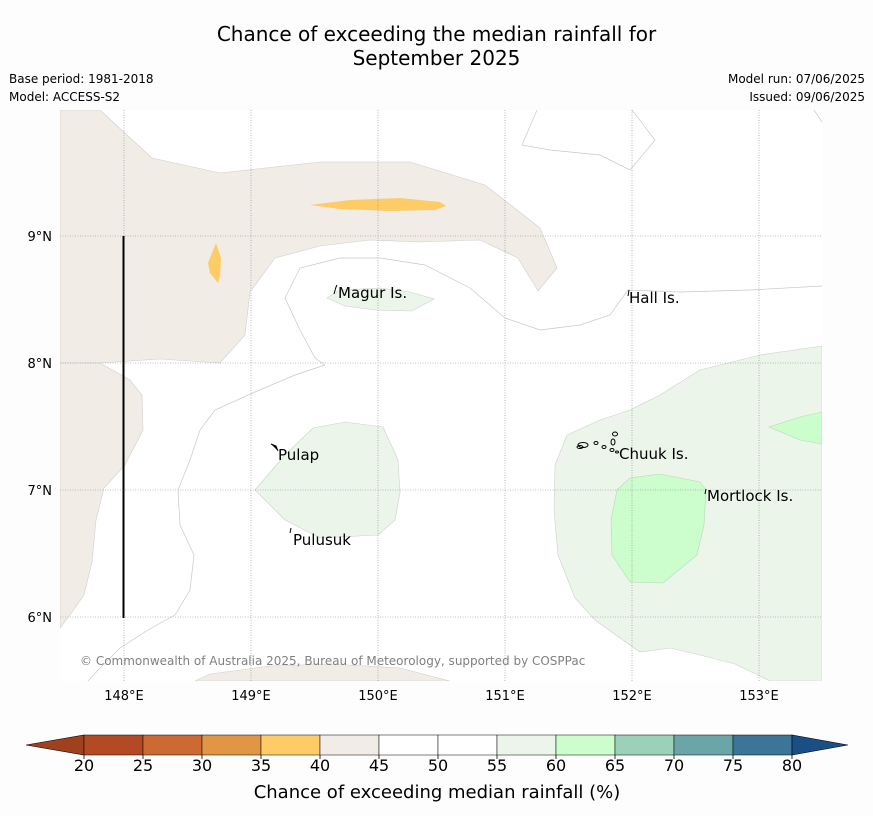 The image size is (873, 816). I want to click on colorbar-tick-label: 65, so click(615, 765).